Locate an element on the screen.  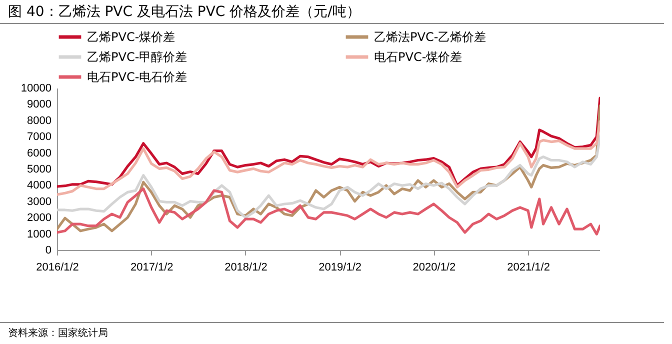
y-tick-label: 4000 is located at coordinates (39, 186).